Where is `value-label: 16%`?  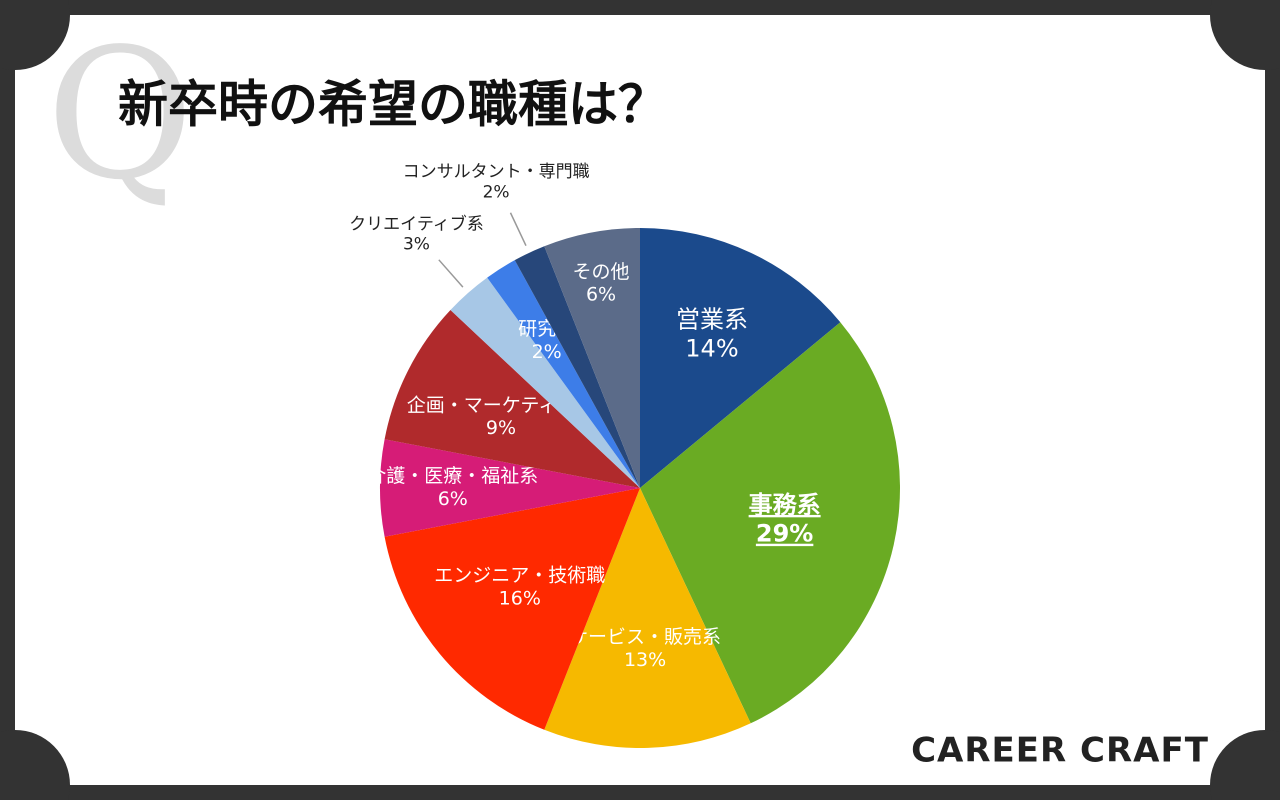
value-label: 16% is located at coordinates (520, 598).